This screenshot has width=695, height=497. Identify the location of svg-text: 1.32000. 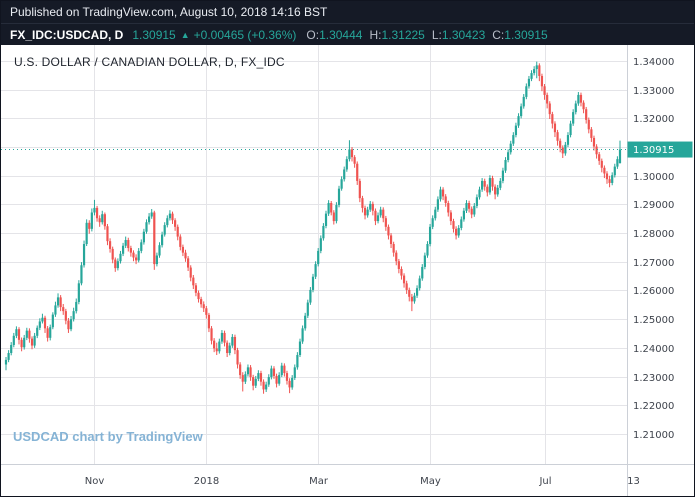
(653, 119).